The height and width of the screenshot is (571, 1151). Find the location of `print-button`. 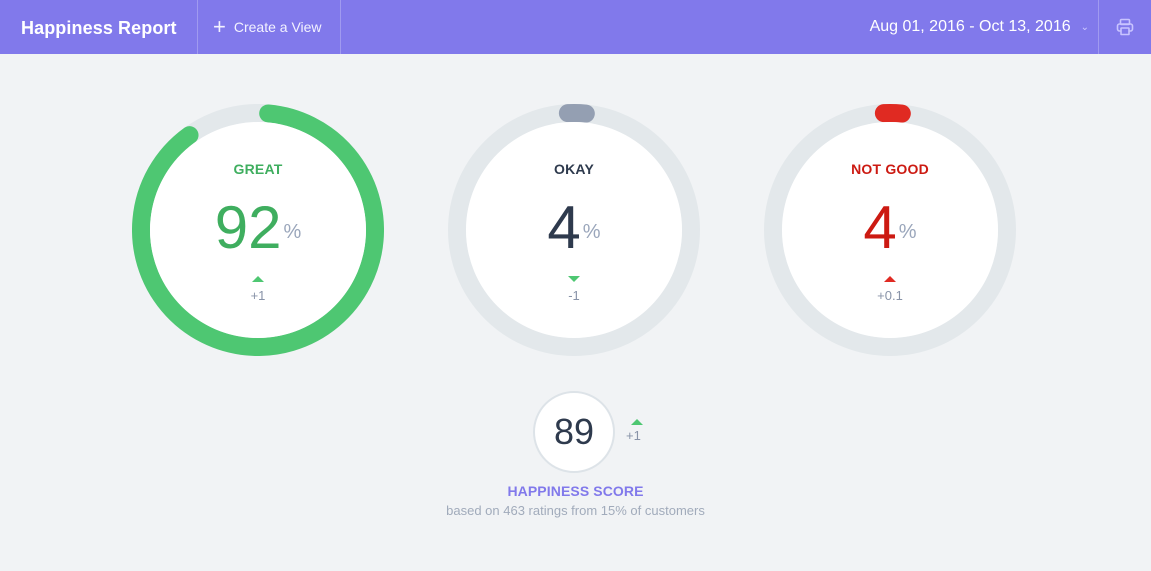

print-button is located at coordinates (1124, 27).